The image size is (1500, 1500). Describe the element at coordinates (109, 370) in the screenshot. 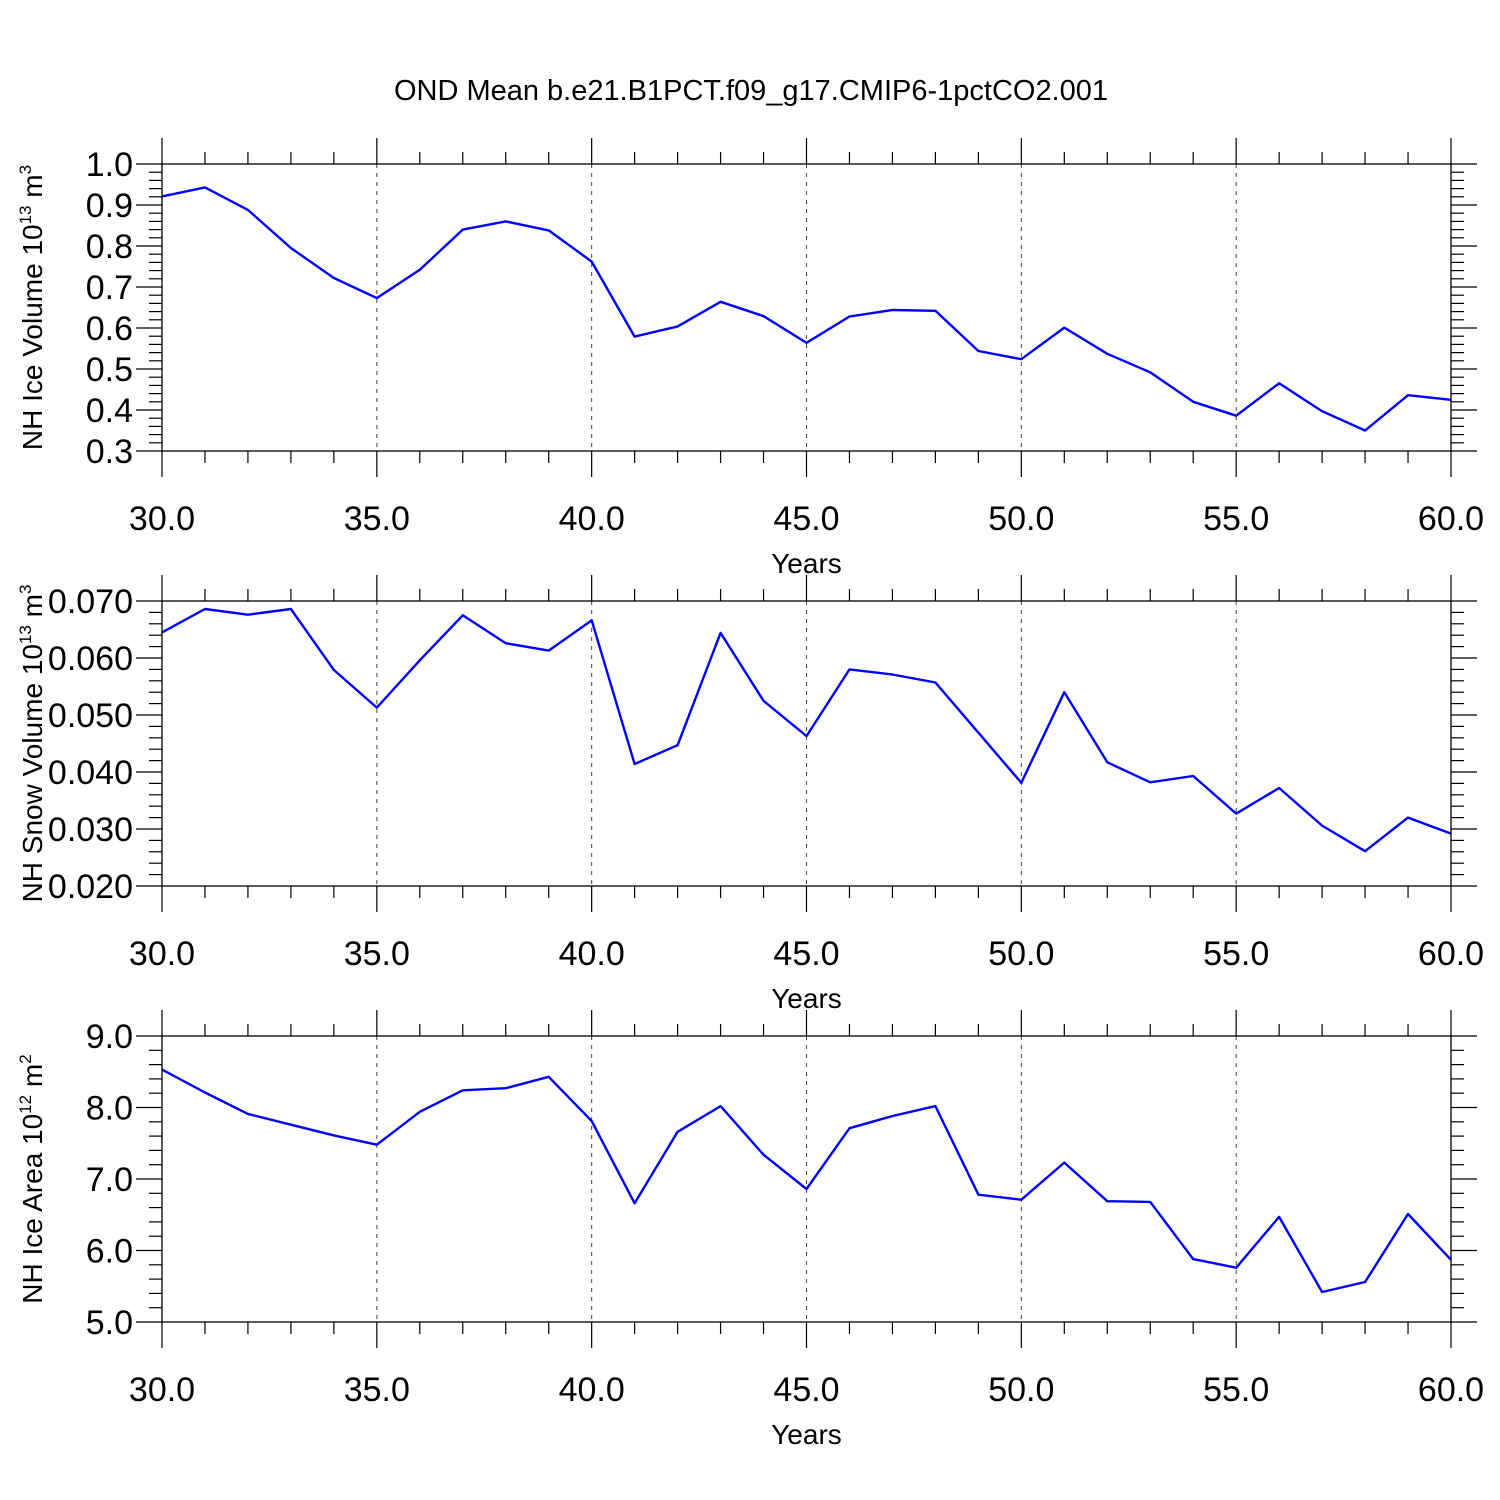

I see `y-tick-label: 0.5` at that location.